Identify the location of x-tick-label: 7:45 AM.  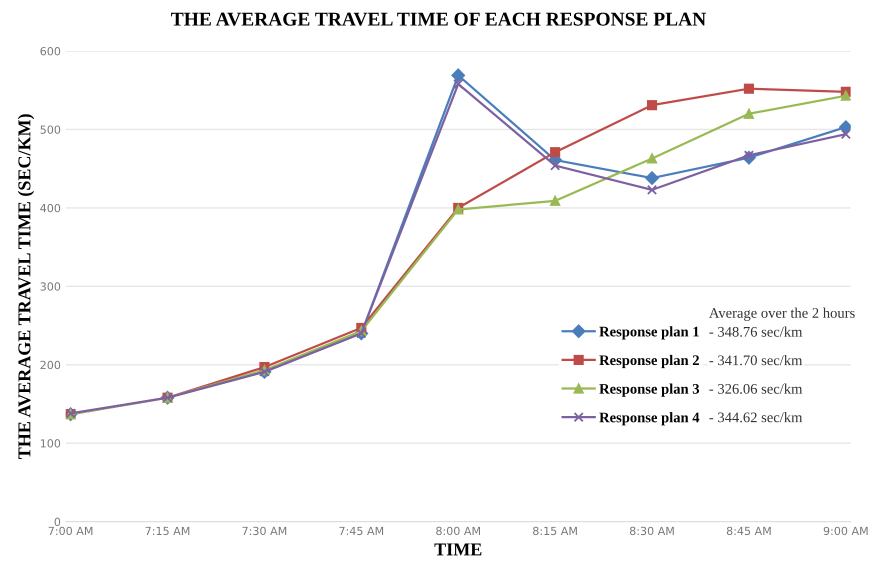
(361, 531).